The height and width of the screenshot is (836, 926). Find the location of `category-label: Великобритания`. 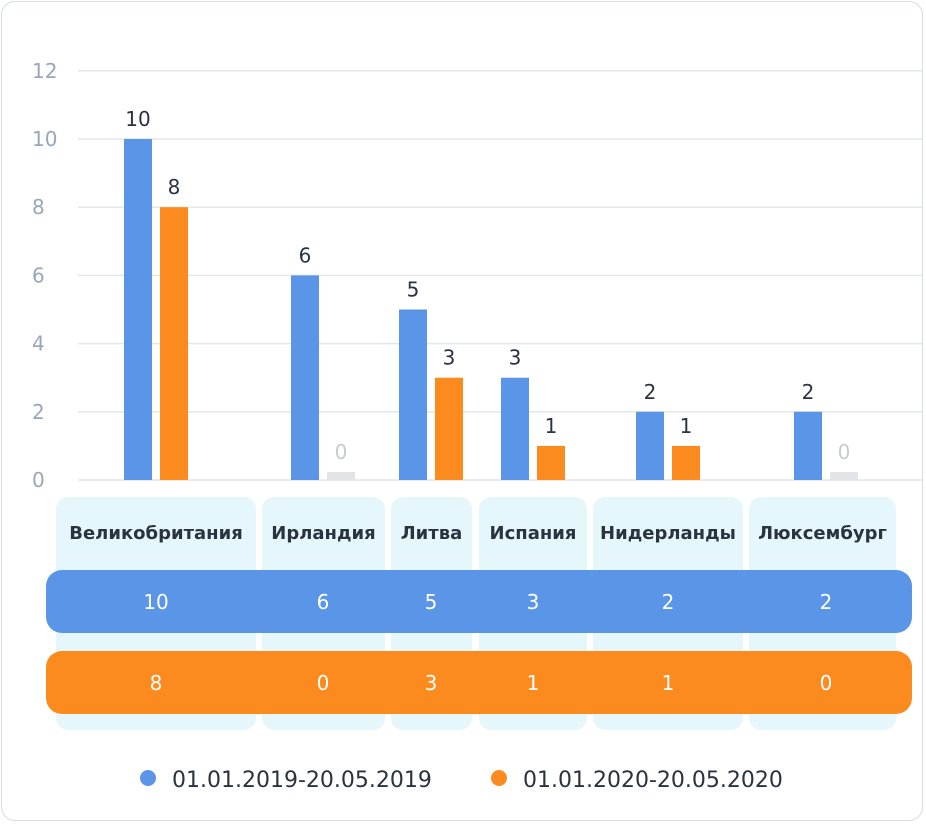

category-label: Великобритания is located at coordinates (156, 533).